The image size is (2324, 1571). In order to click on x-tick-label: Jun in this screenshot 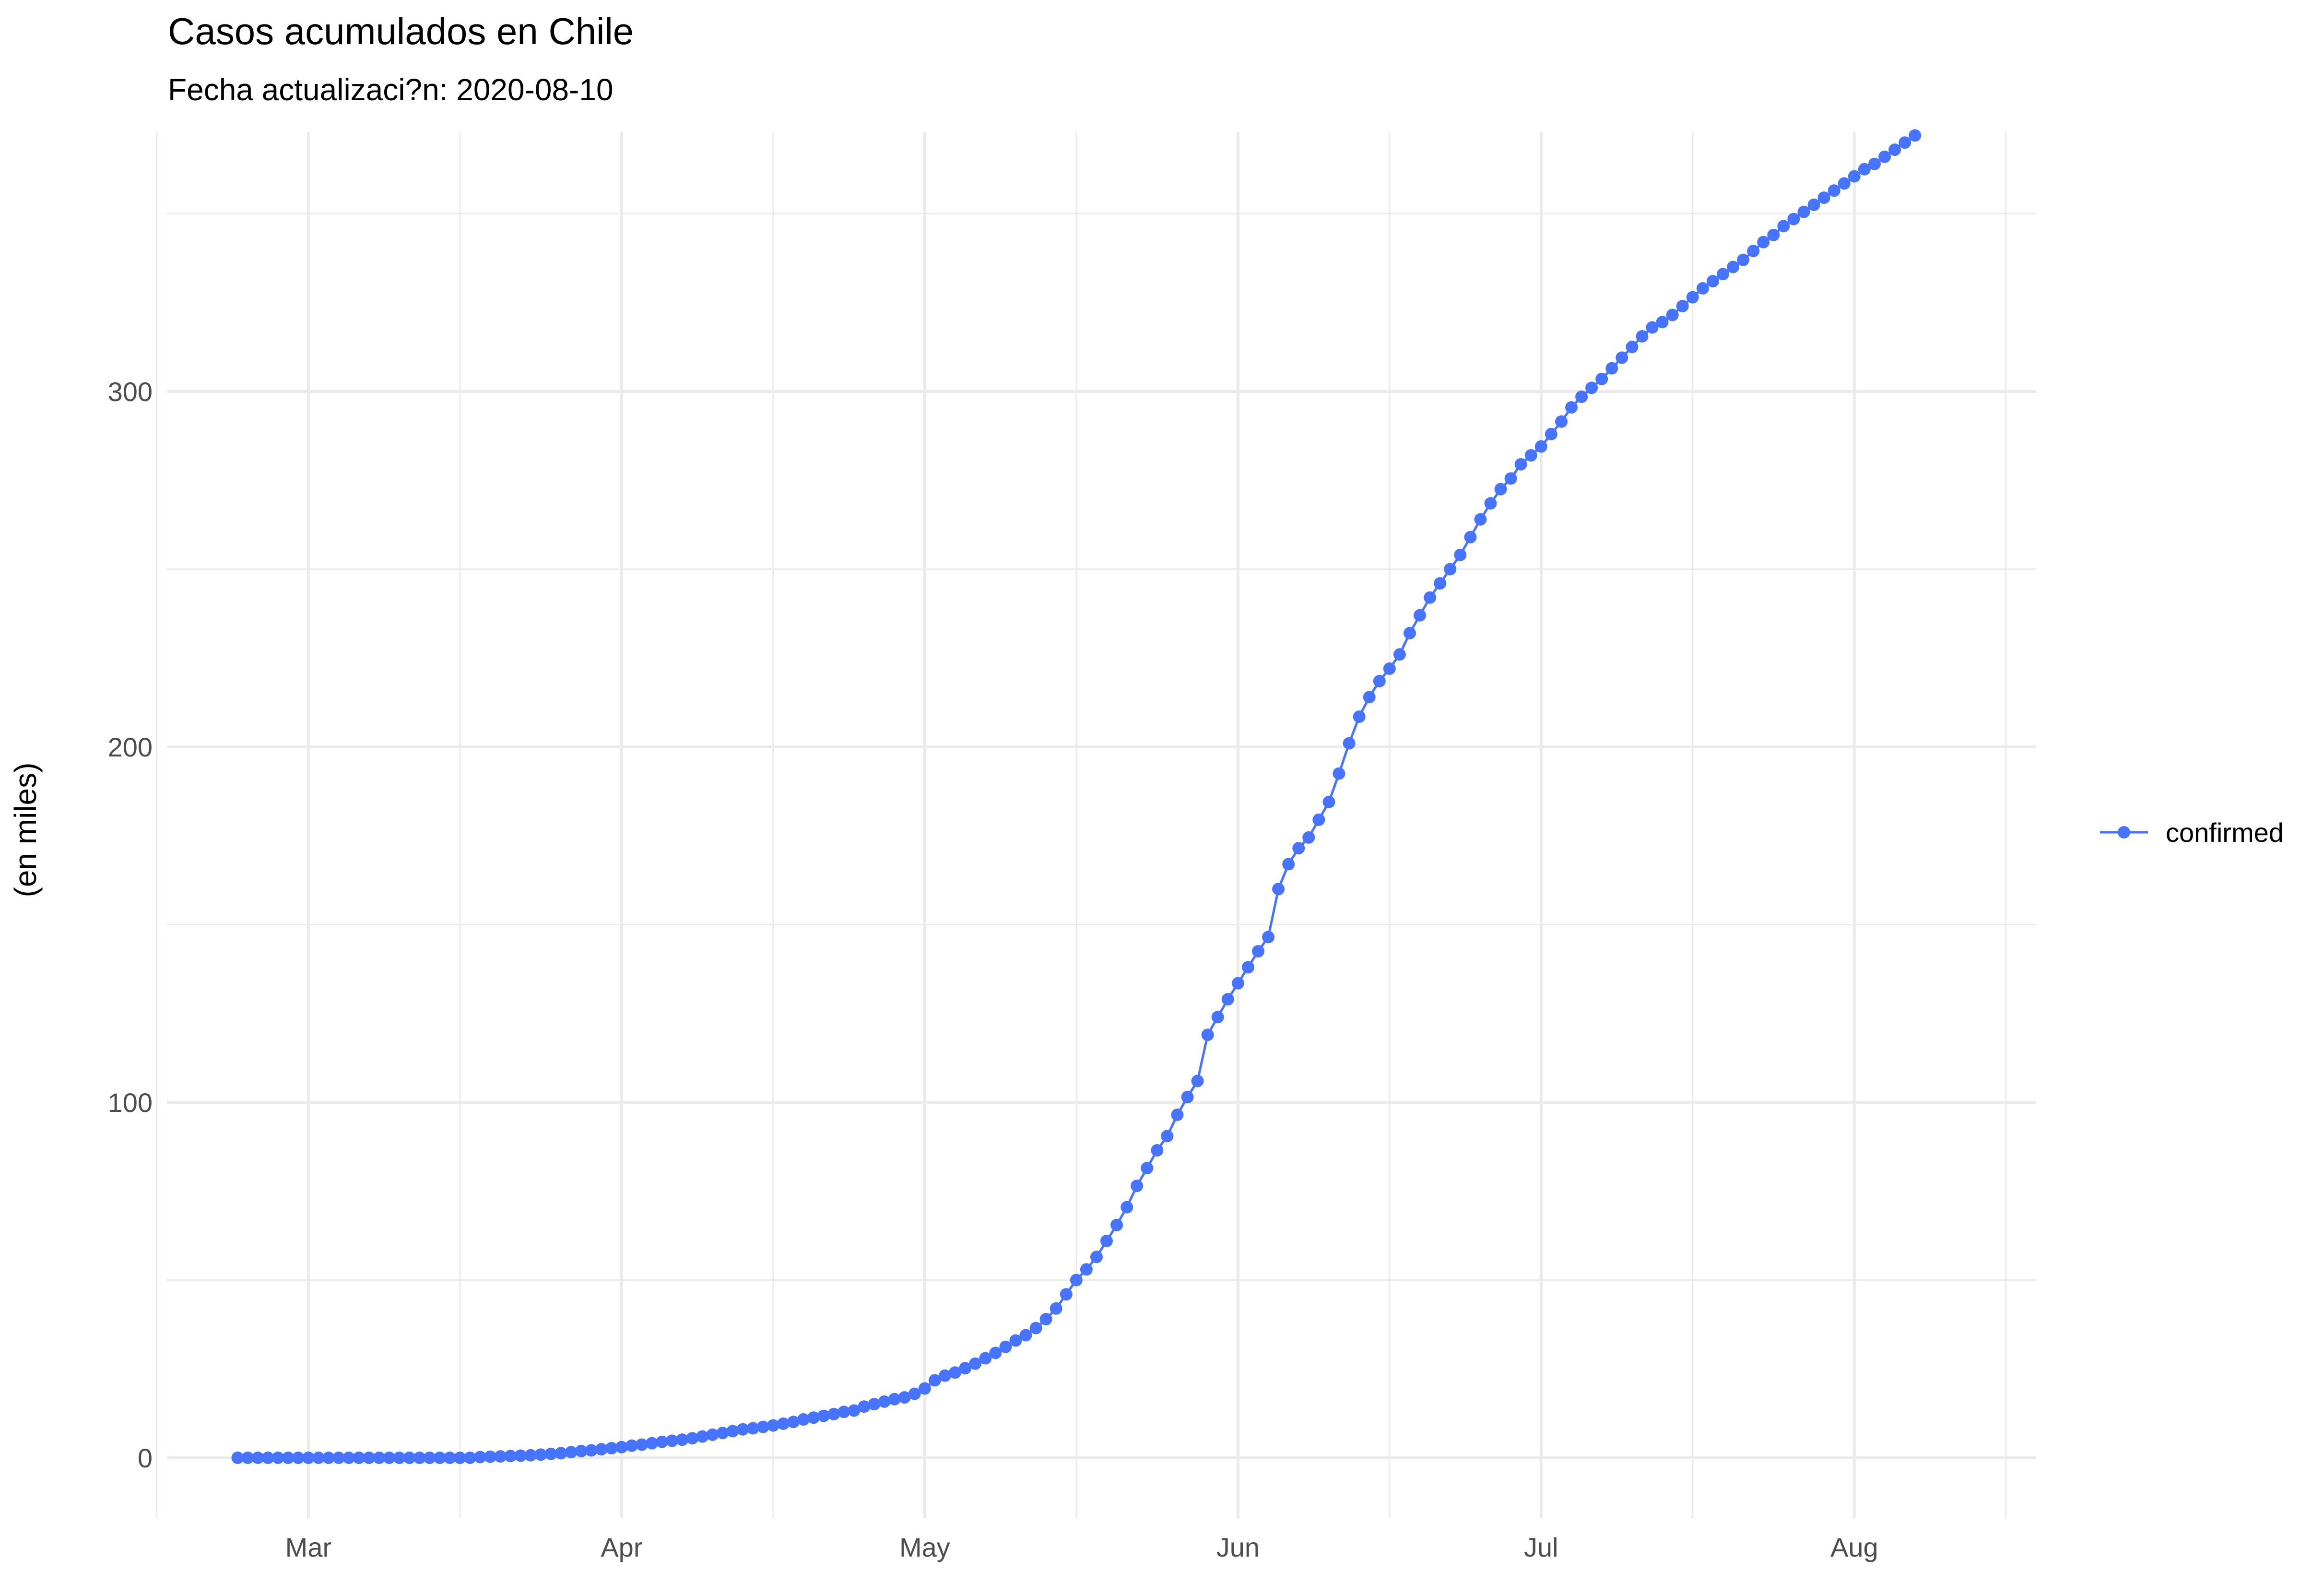, I will do `click(1238, 1547)`.